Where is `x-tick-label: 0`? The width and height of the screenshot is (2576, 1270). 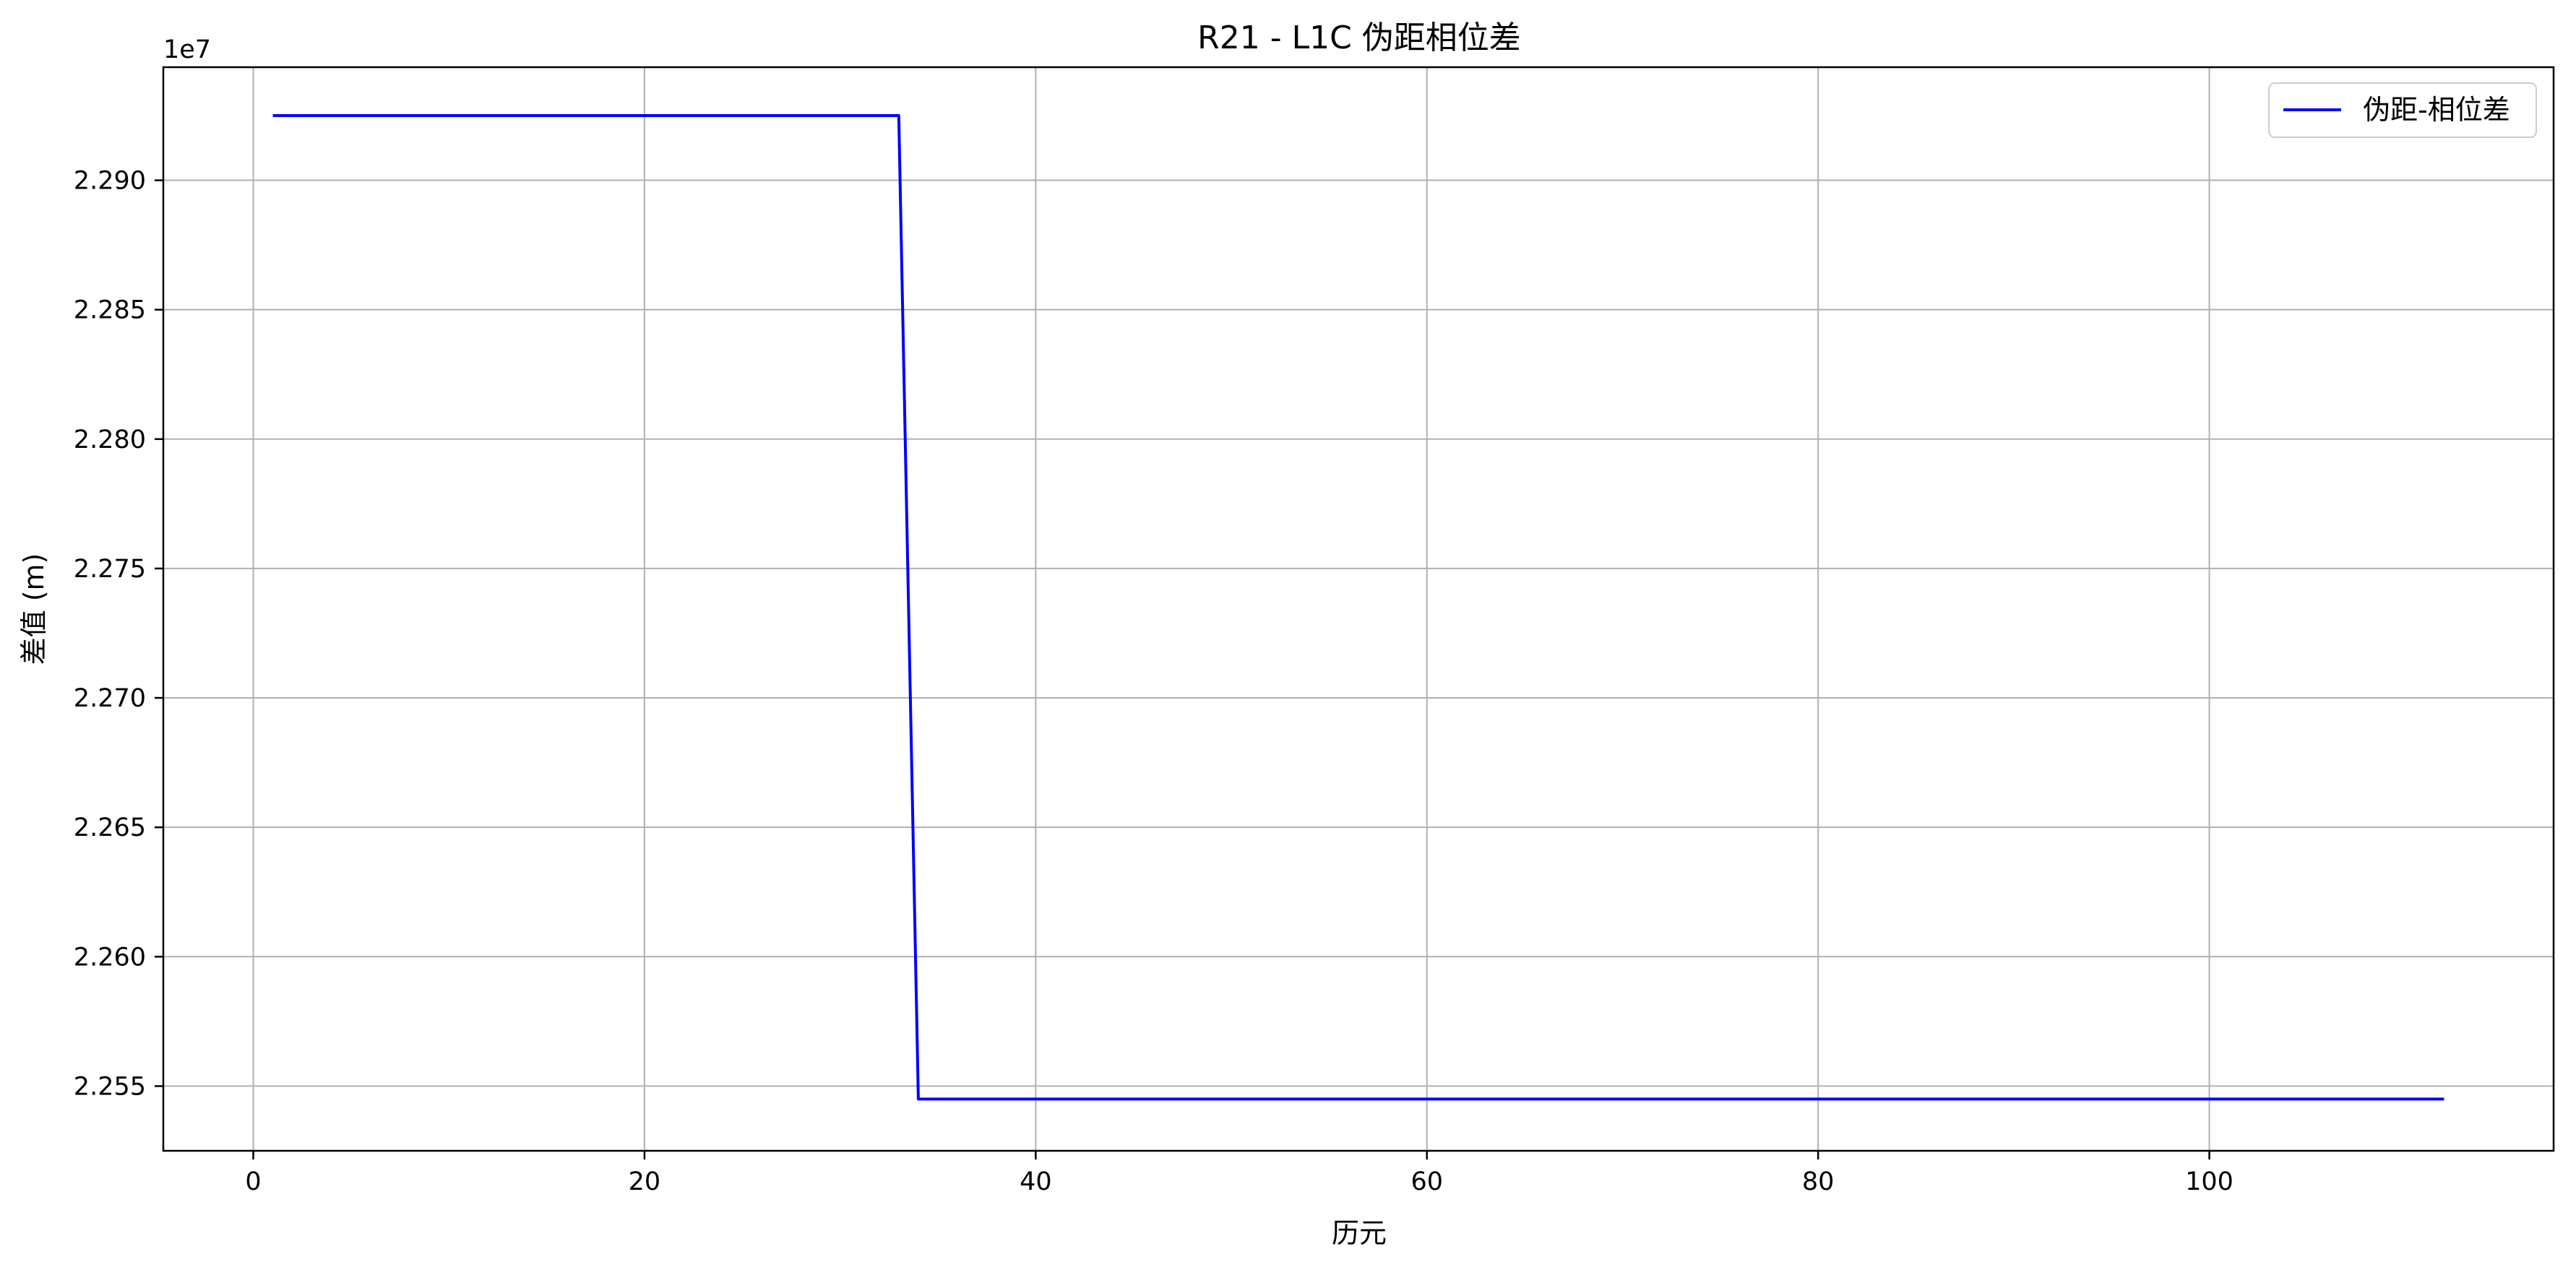 x-tick-label: 0 is located at coordinates (253, 1181).